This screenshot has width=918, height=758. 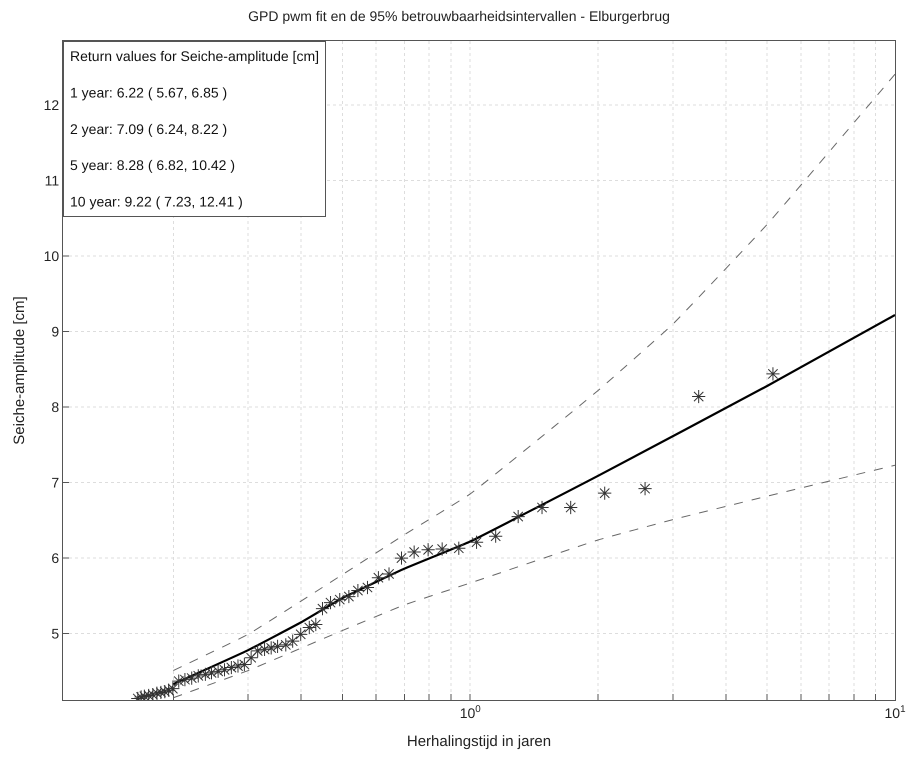 I want to click on annotation: 1 year: 6.22 ( 5.67, 6.85 ), so click(x=149, y=92).